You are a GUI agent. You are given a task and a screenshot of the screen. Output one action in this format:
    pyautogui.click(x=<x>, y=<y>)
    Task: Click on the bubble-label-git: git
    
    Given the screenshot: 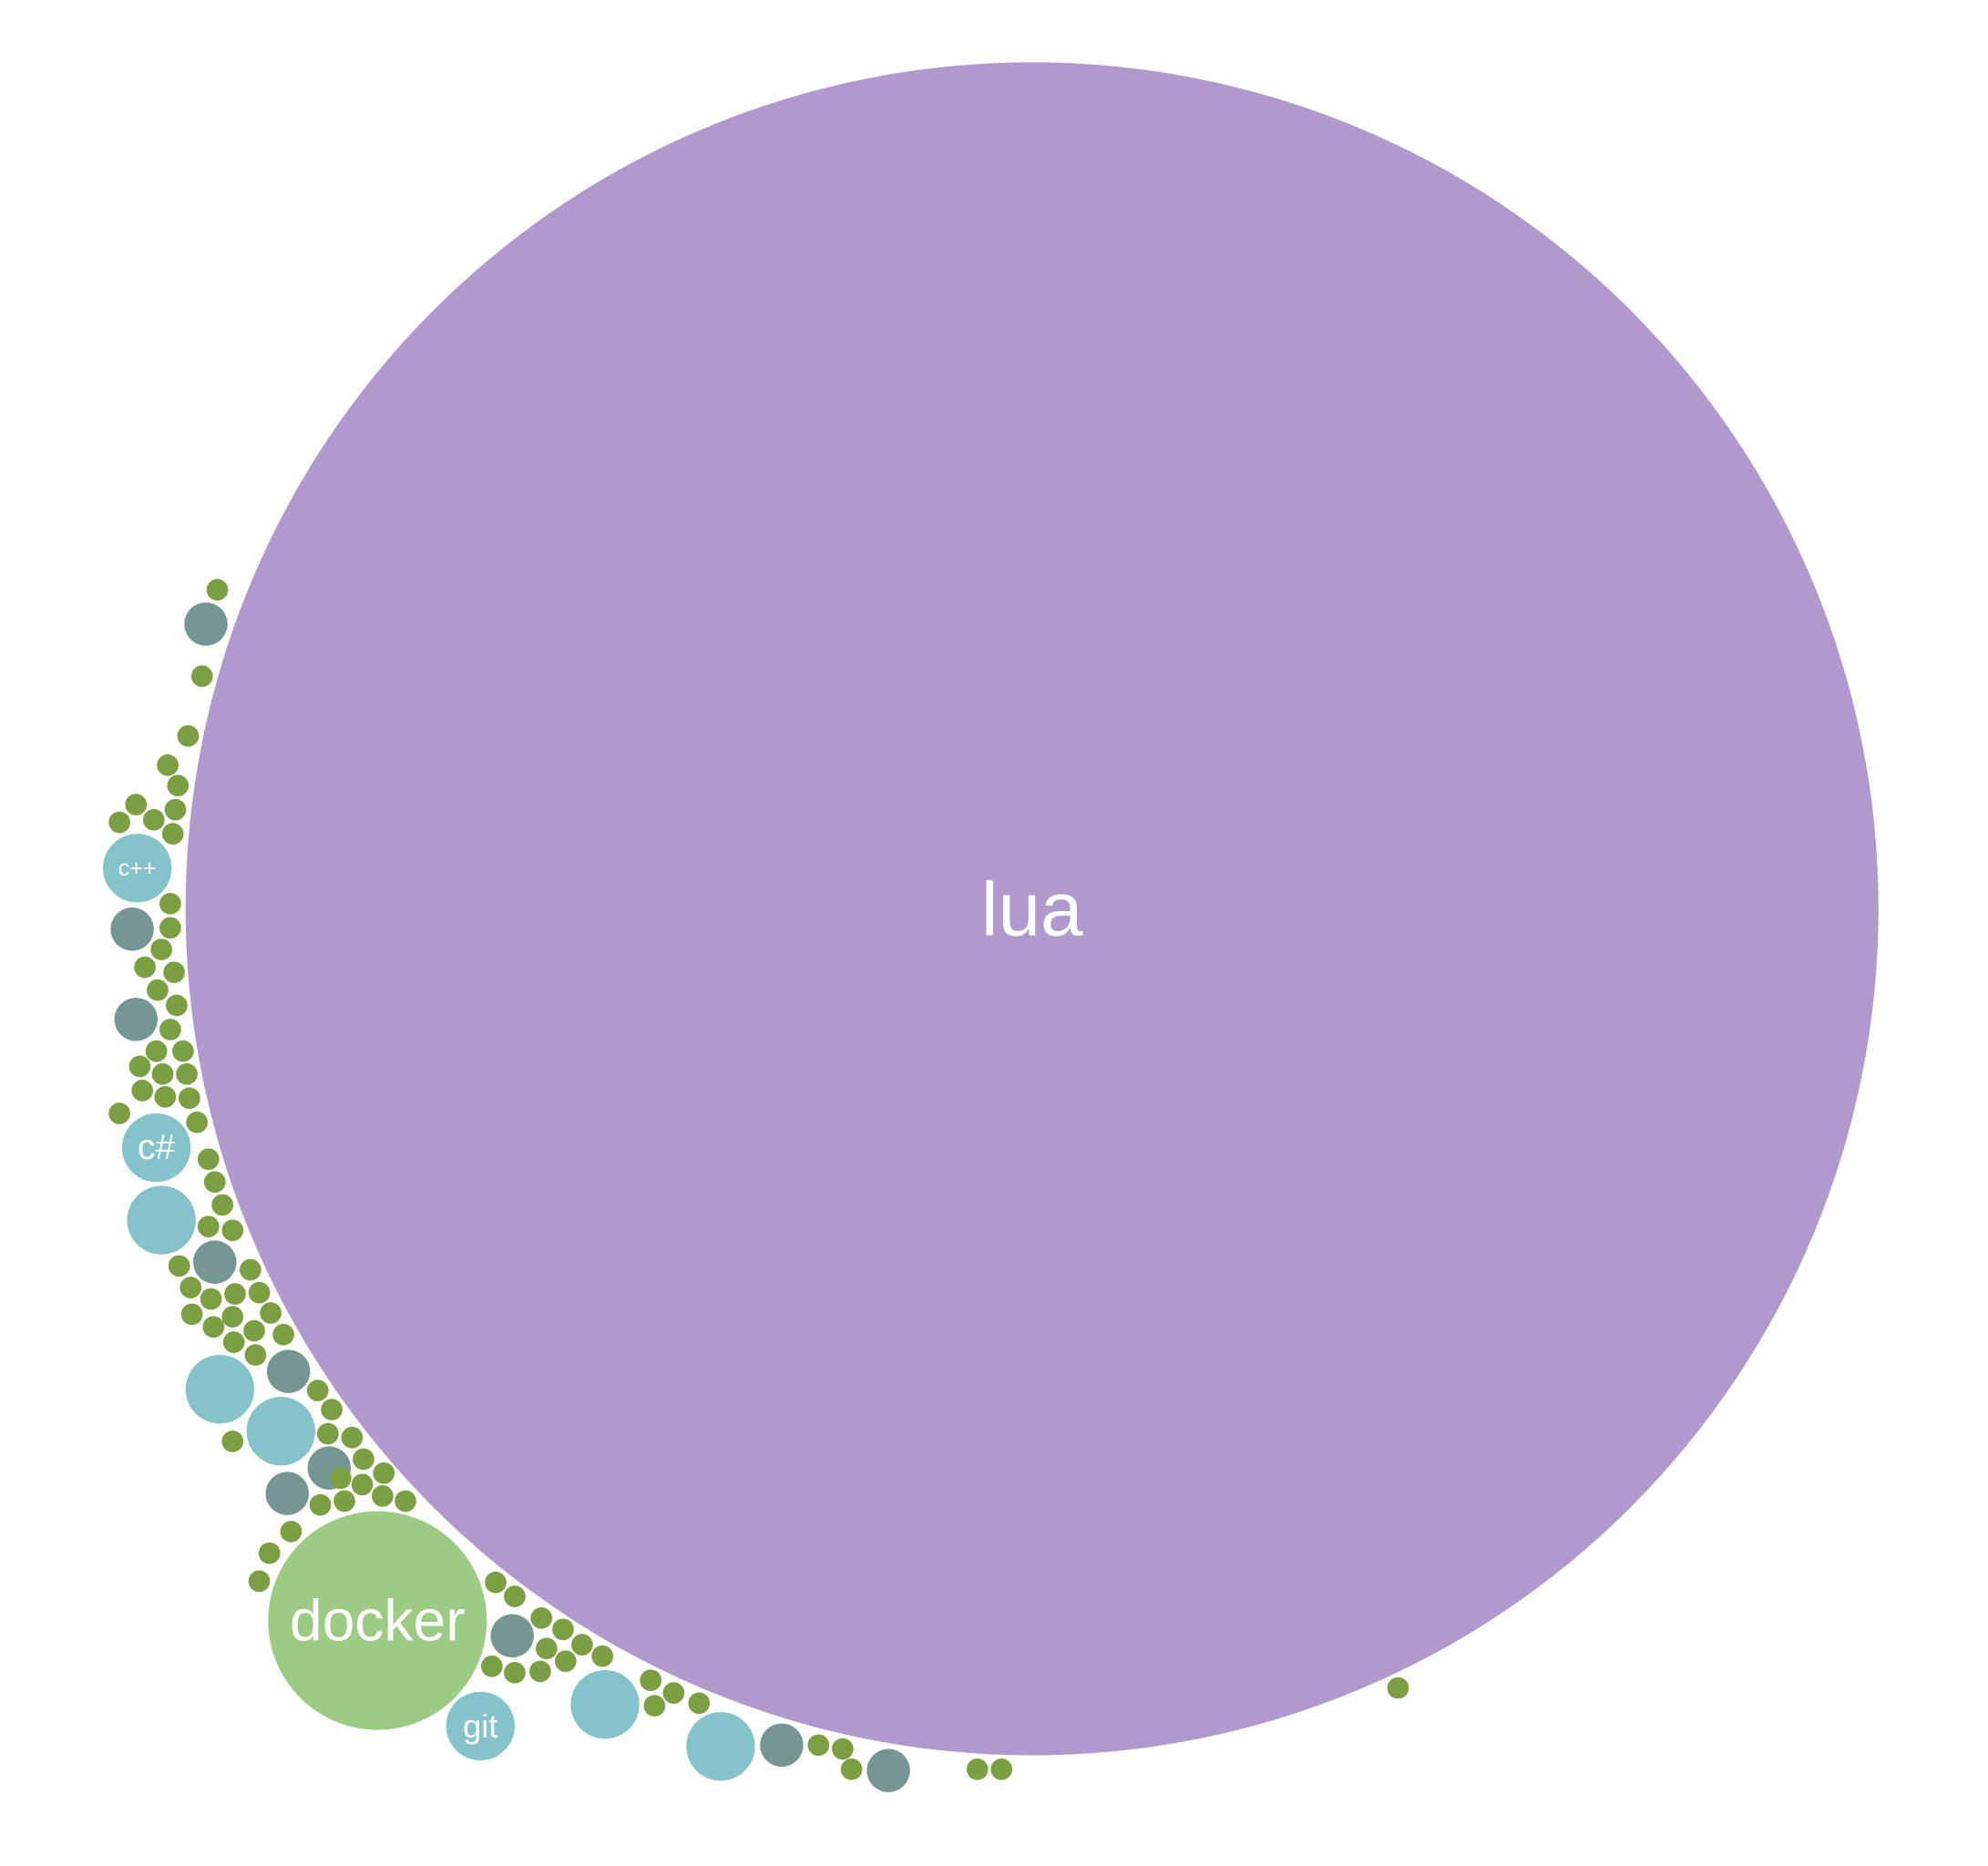 What is the action you would take?
    pyautogui.click(x=480, y=1726)
    